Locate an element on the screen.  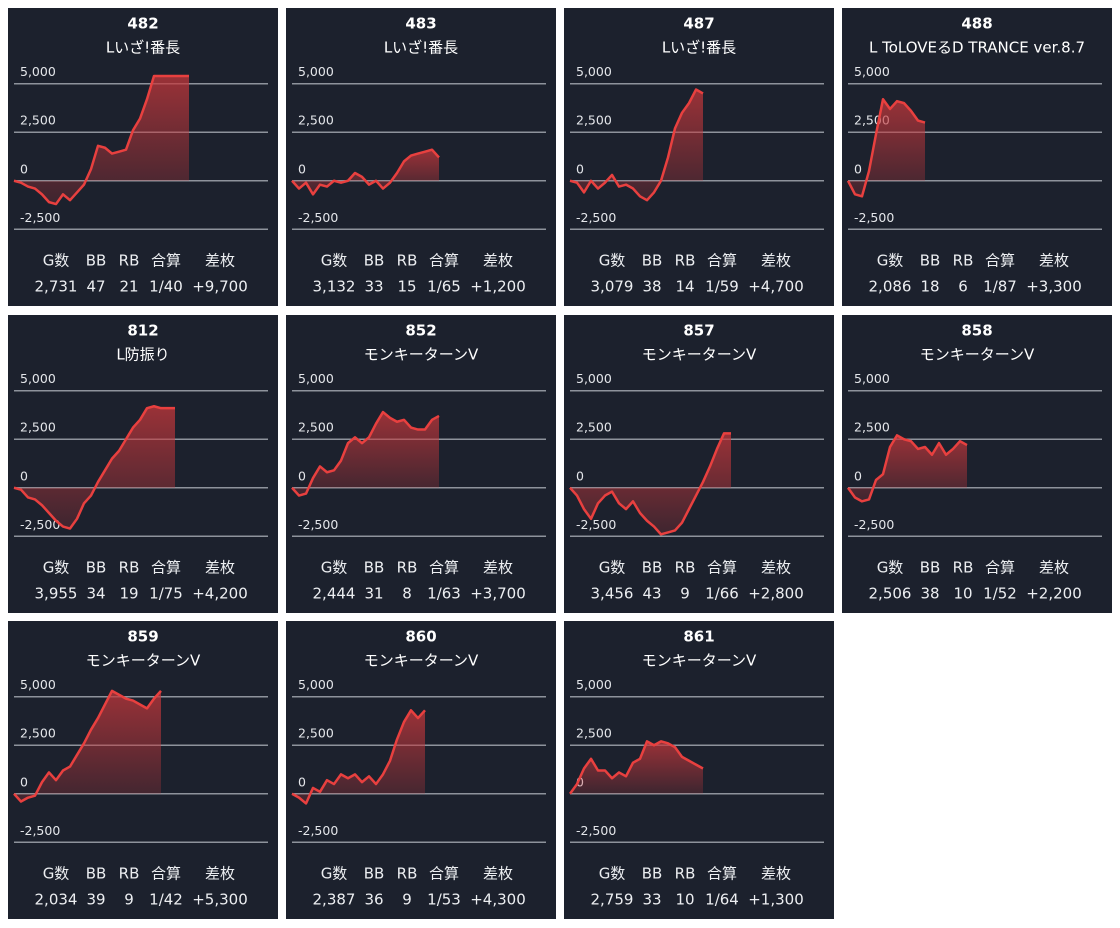
stat-value: 31 is located at coordinates (373, 594).